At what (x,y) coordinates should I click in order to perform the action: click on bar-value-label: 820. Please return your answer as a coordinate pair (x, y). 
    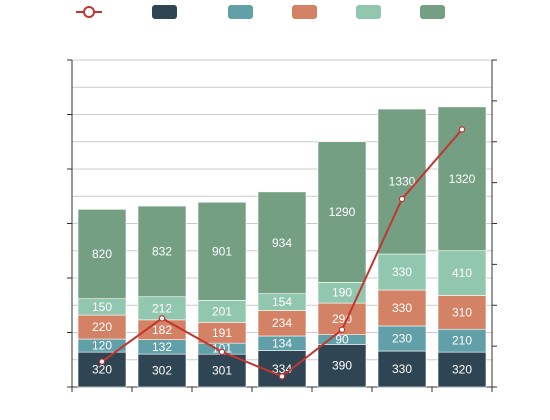
    Looking at the image, I should click on (102, 254).